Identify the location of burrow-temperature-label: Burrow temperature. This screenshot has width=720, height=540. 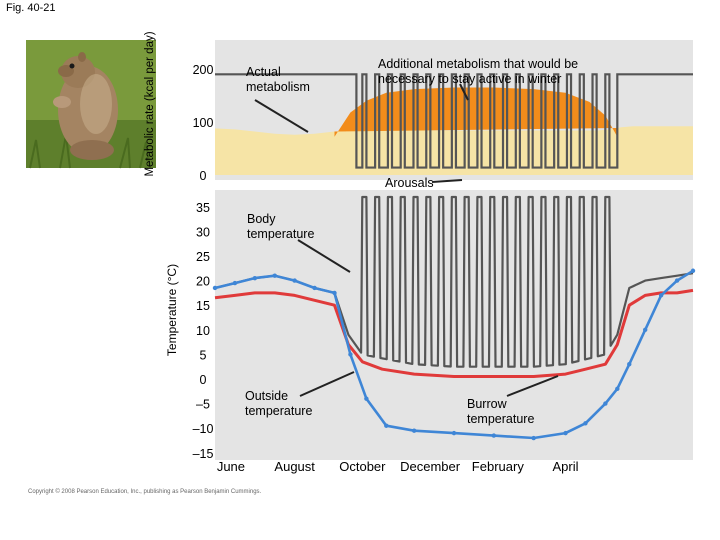
(500, 411).